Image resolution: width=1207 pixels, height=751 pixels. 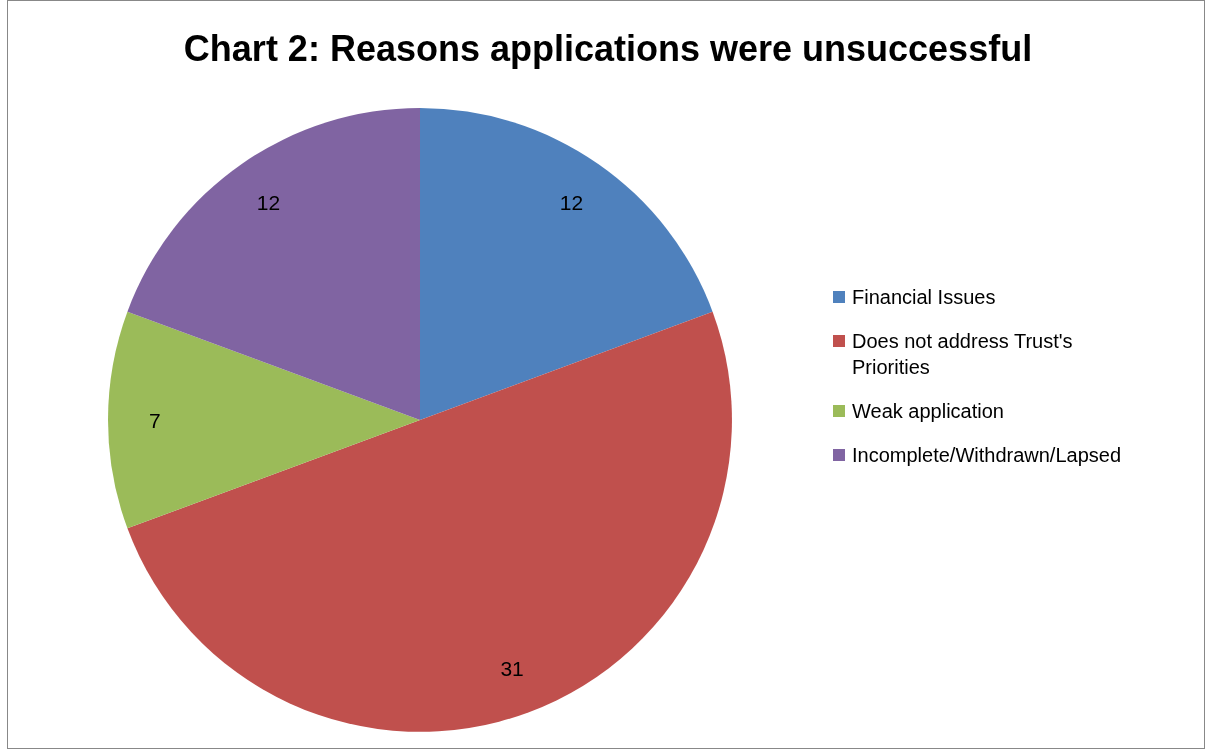 What do you see at coordinates (154, 420) in the screenshot?
I see `data-label: 7` at bounding box center [154, 420].